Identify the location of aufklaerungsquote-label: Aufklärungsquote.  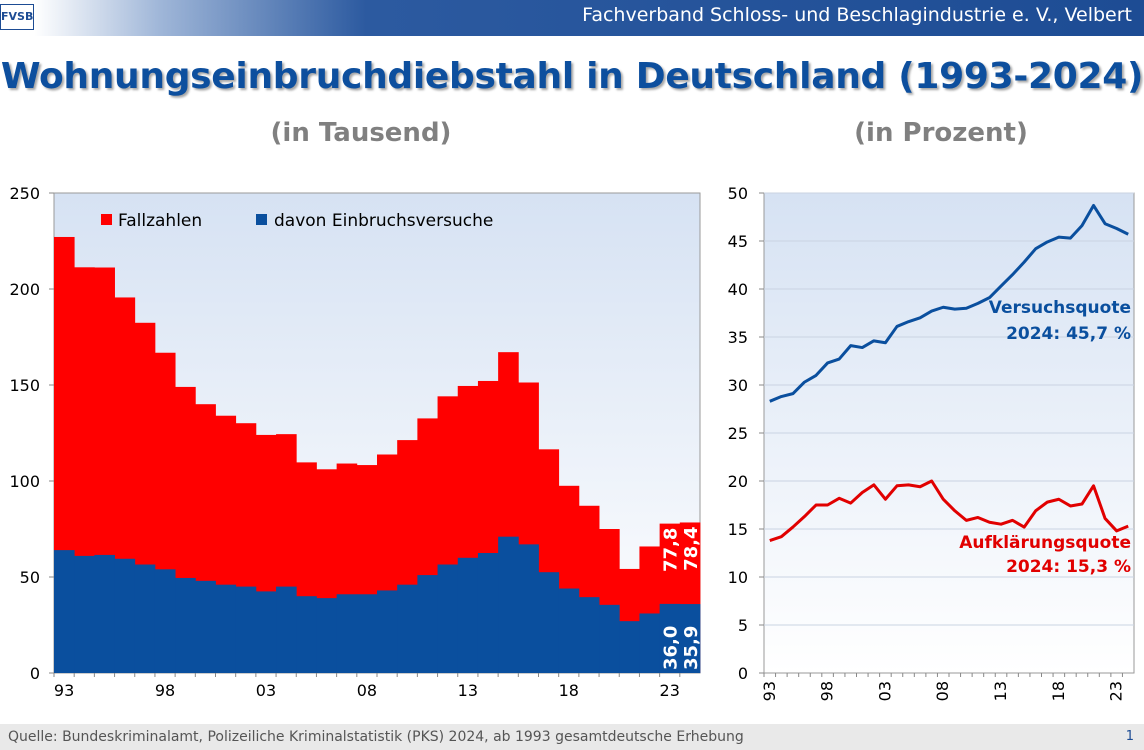
(1045, 543).